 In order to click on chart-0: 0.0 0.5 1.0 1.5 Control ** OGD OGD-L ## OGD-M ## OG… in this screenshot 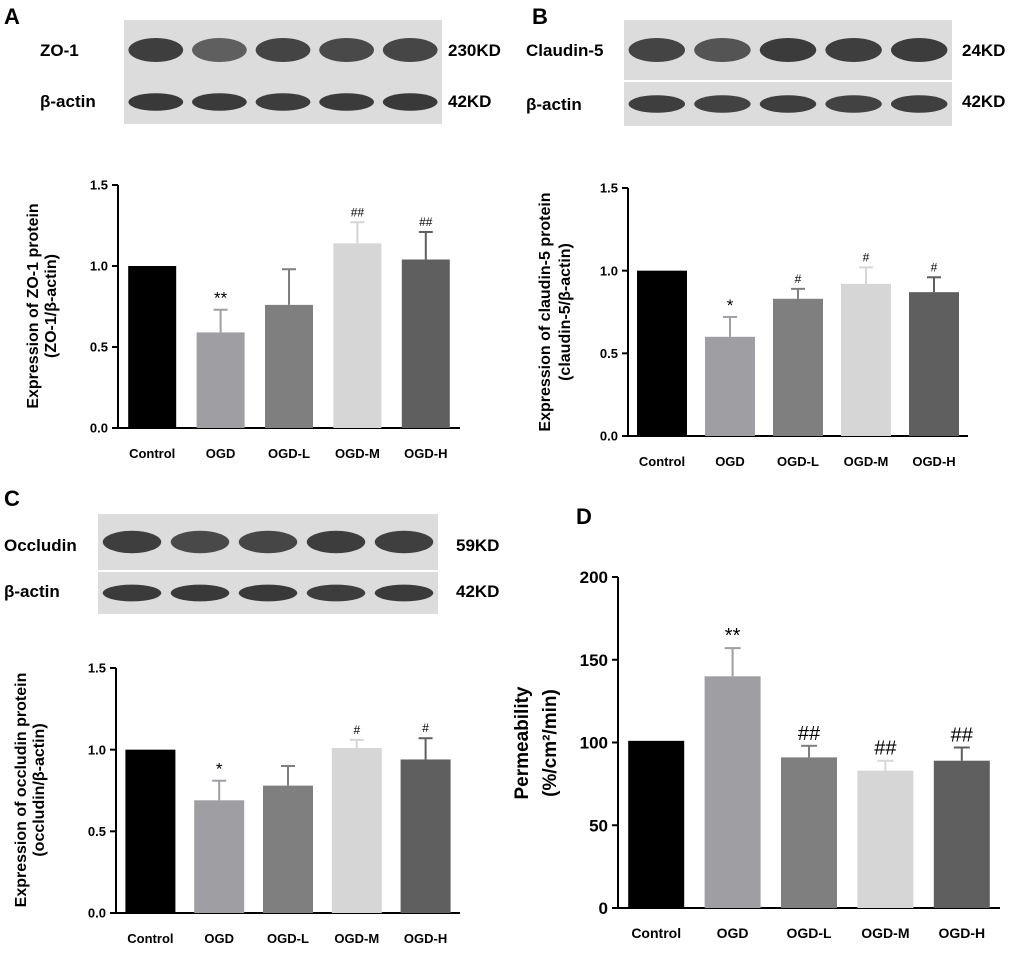, I will do `click(242, 319)`.